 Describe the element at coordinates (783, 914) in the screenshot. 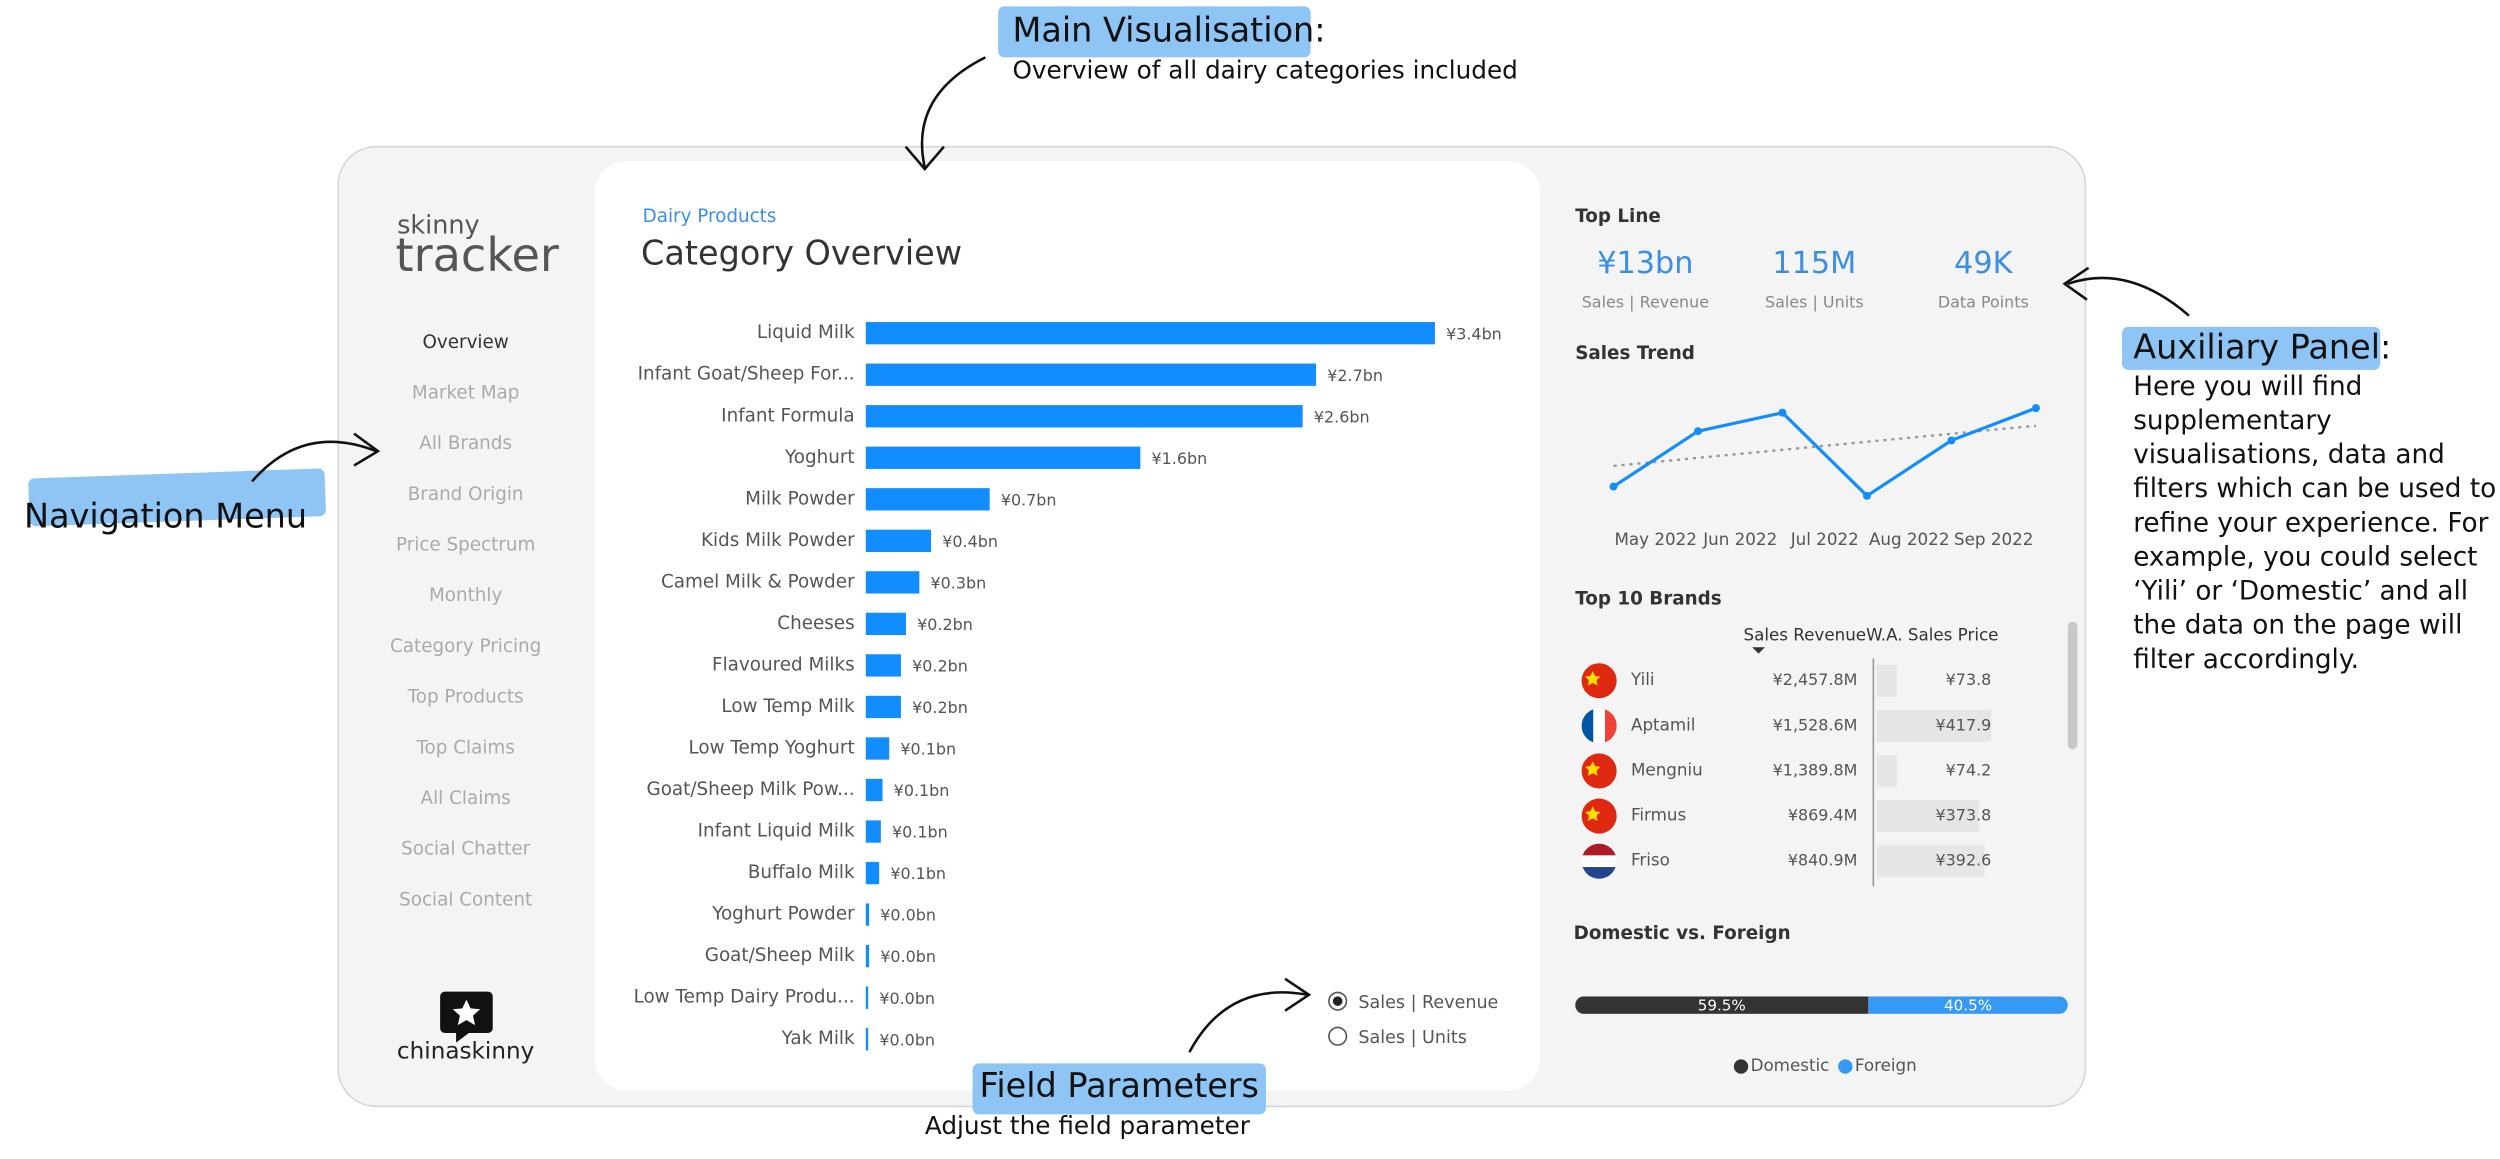

I see `category-label: Yoghurt Powder` at that location.